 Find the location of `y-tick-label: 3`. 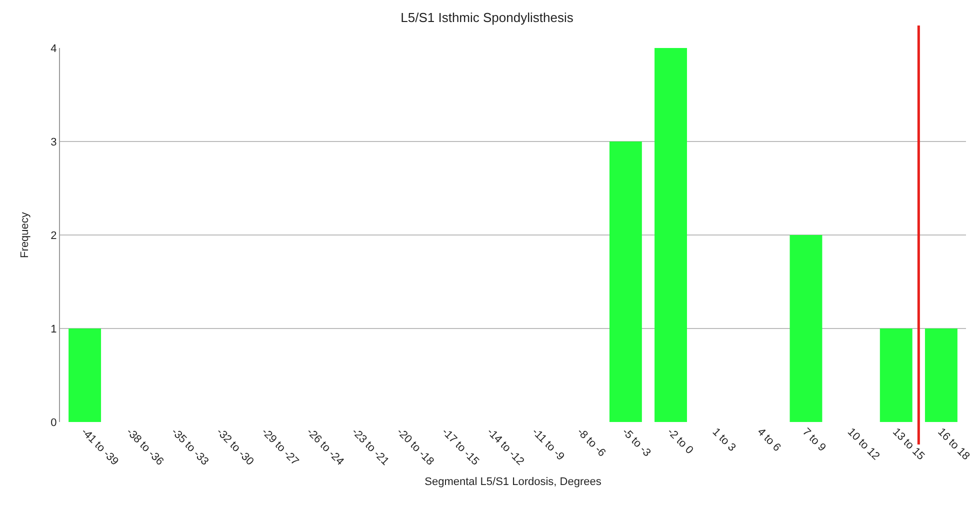

y-tick-label: 3 is located at coordinates (53, 142).